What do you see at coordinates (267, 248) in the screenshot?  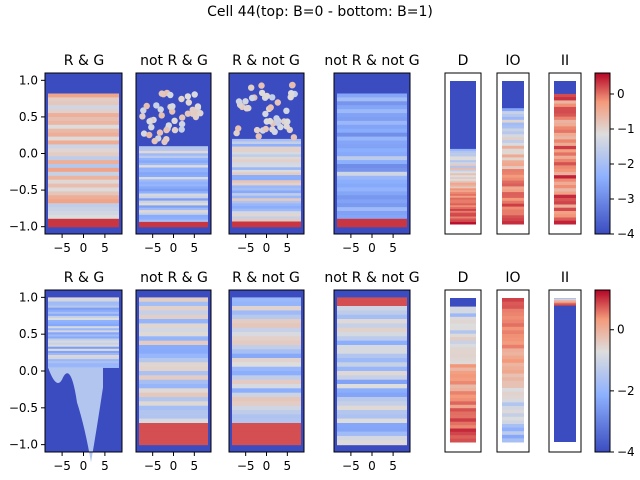 I see `x-tick-label: 0` at bounding box center [267, 248].